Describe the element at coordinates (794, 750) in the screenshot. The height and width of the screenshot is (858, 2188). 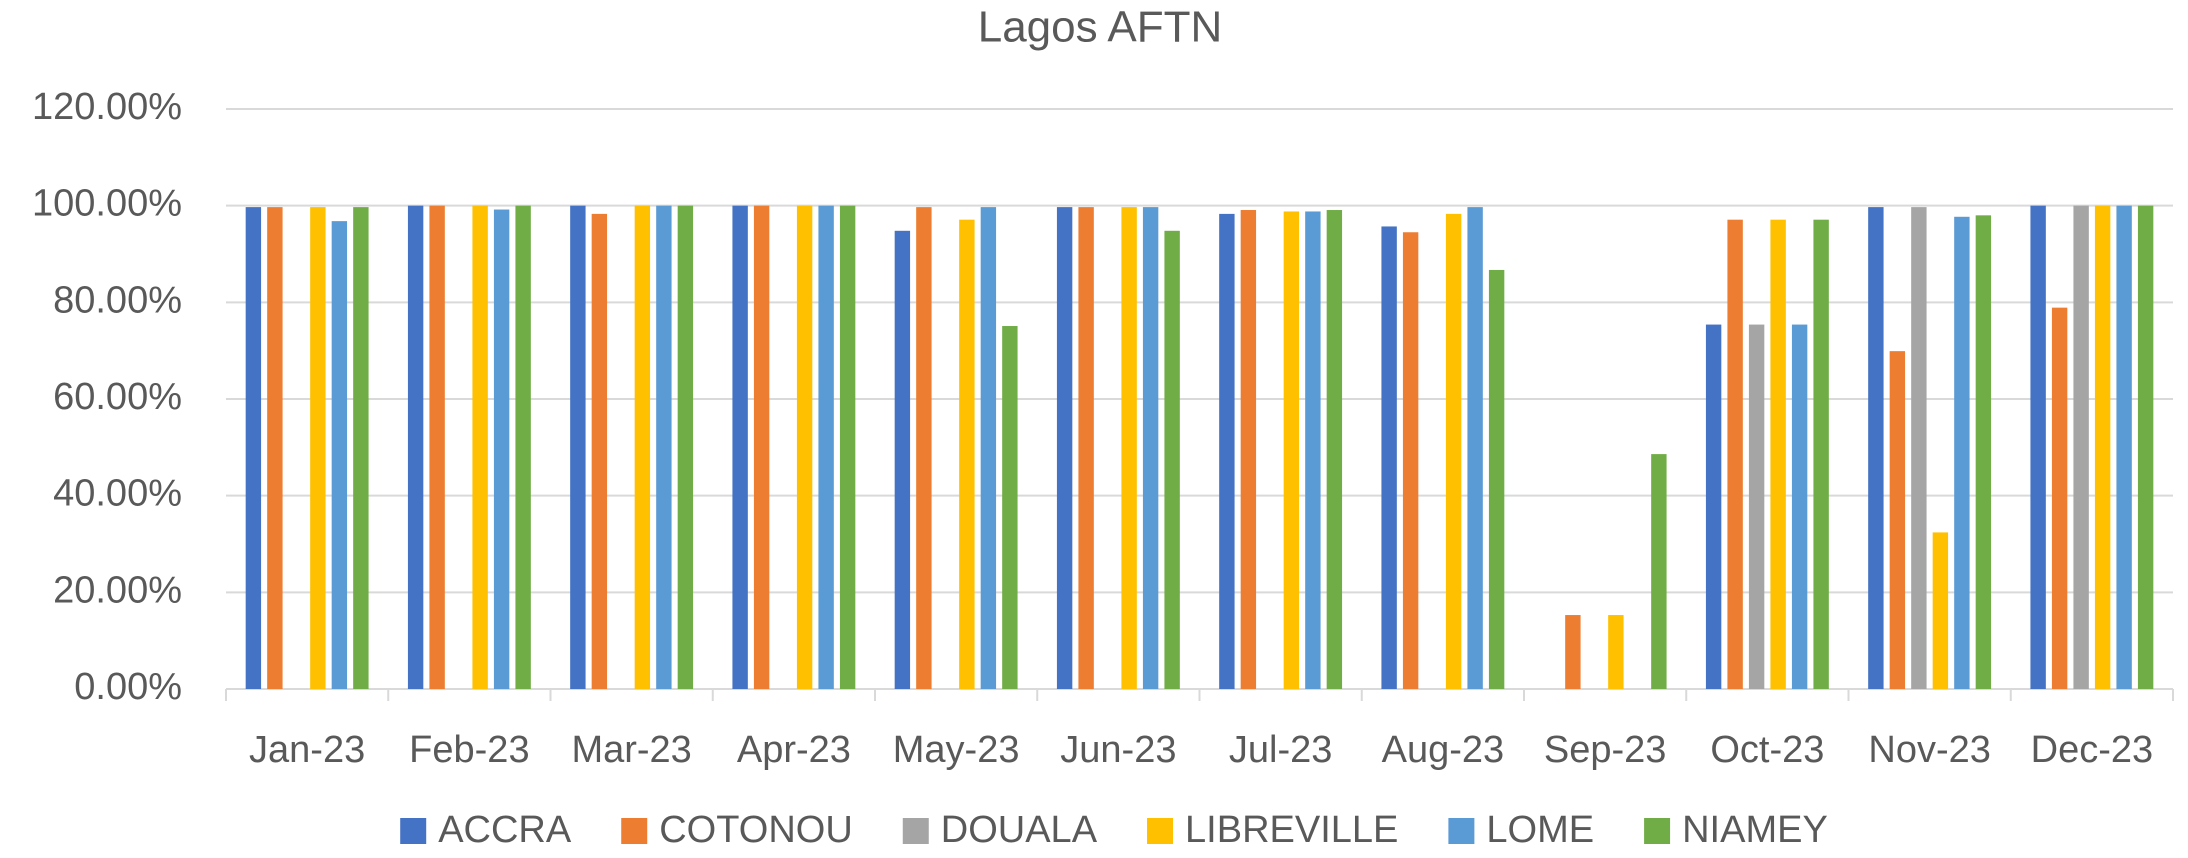
I see `x-tick-label: Apr-23` at that location.